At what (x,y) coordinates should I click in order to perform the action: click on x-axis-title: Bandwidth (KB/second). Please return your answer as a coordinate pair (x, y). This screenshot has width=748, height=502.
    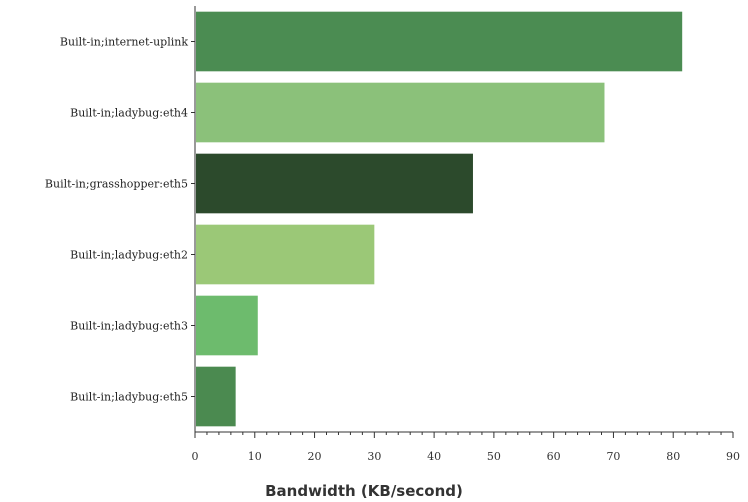
    Looking at the image, I should click on (364, 491).